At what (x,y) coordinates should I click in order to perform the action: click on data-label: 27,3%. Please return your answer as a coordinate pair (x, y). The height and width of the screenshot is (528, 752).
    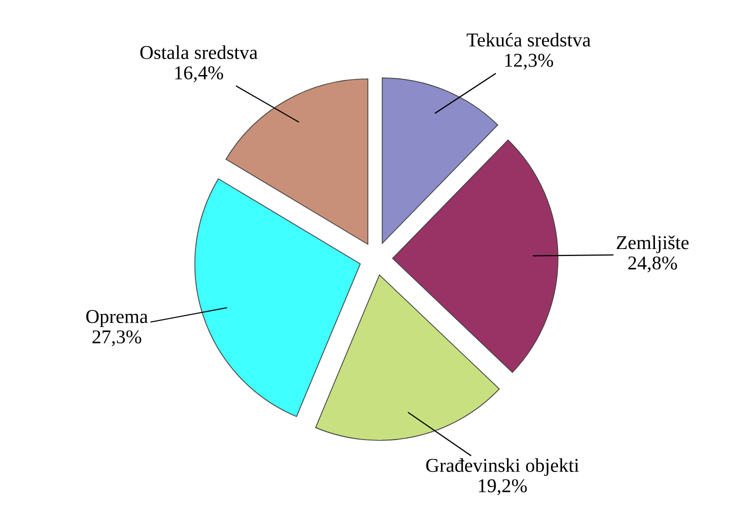
    Looking at the image, I should click on (117, 338).